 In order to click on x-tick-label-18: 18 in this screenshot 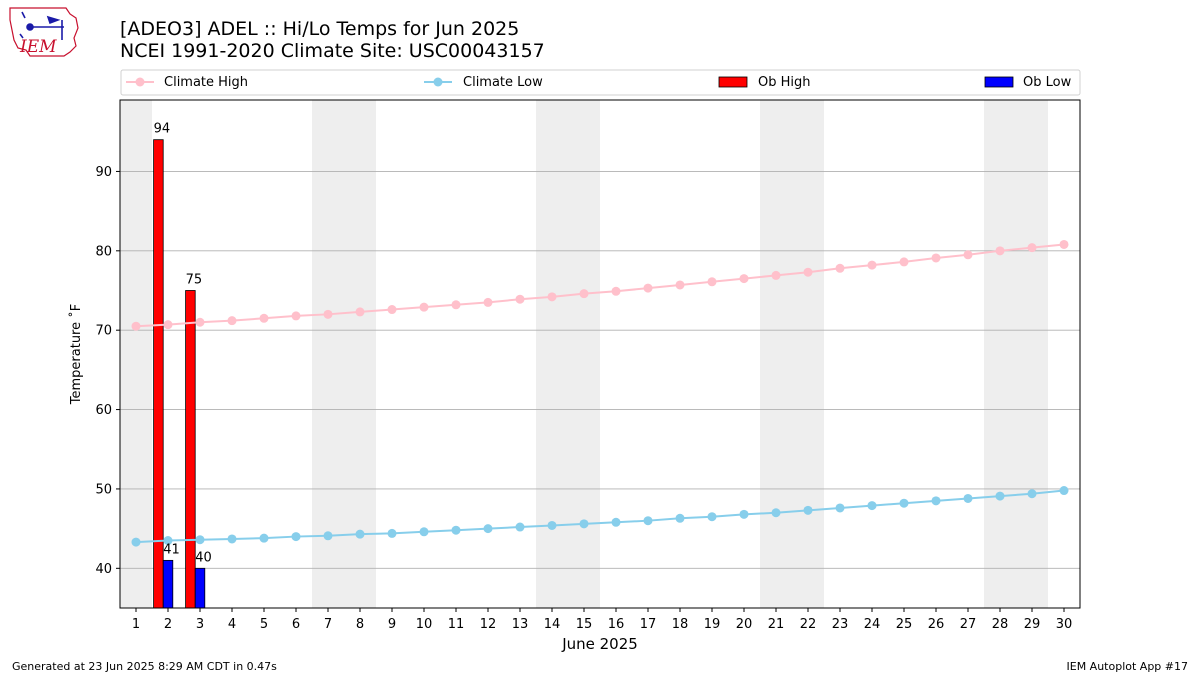, I will do `click(680, 624)`.